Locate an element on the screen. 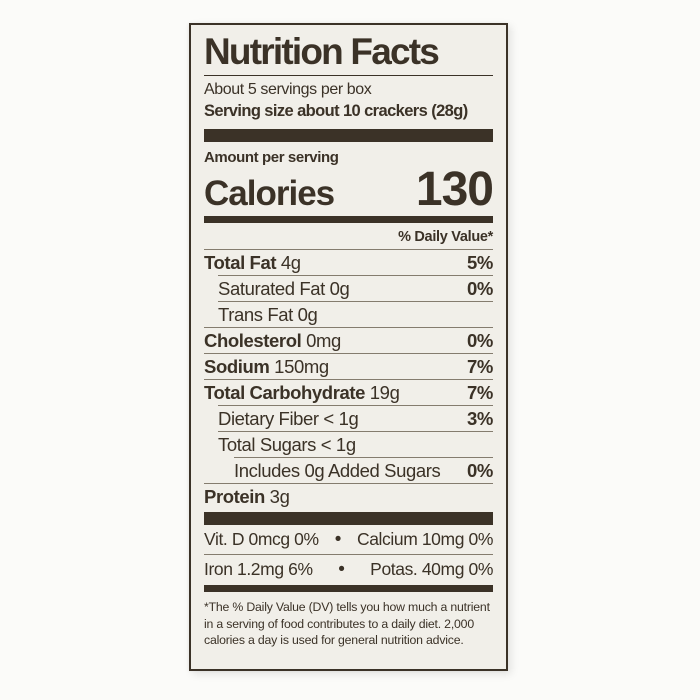 The height and width of the screenshot is (700, 700). nutrient-row: Total Sugars < 1g is located at coordinates (355, 444).